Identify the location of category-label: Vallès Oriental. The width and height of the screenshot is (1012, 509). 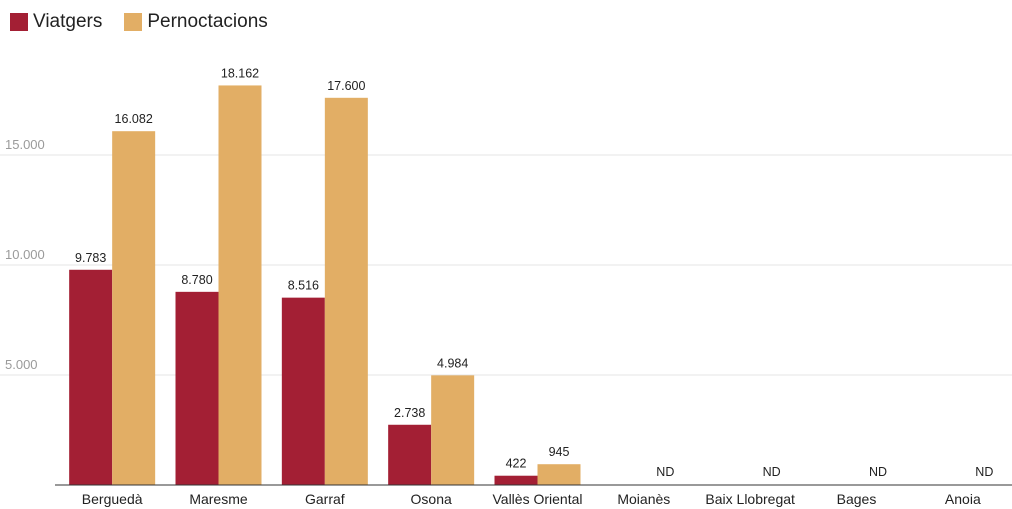
(537, 499).